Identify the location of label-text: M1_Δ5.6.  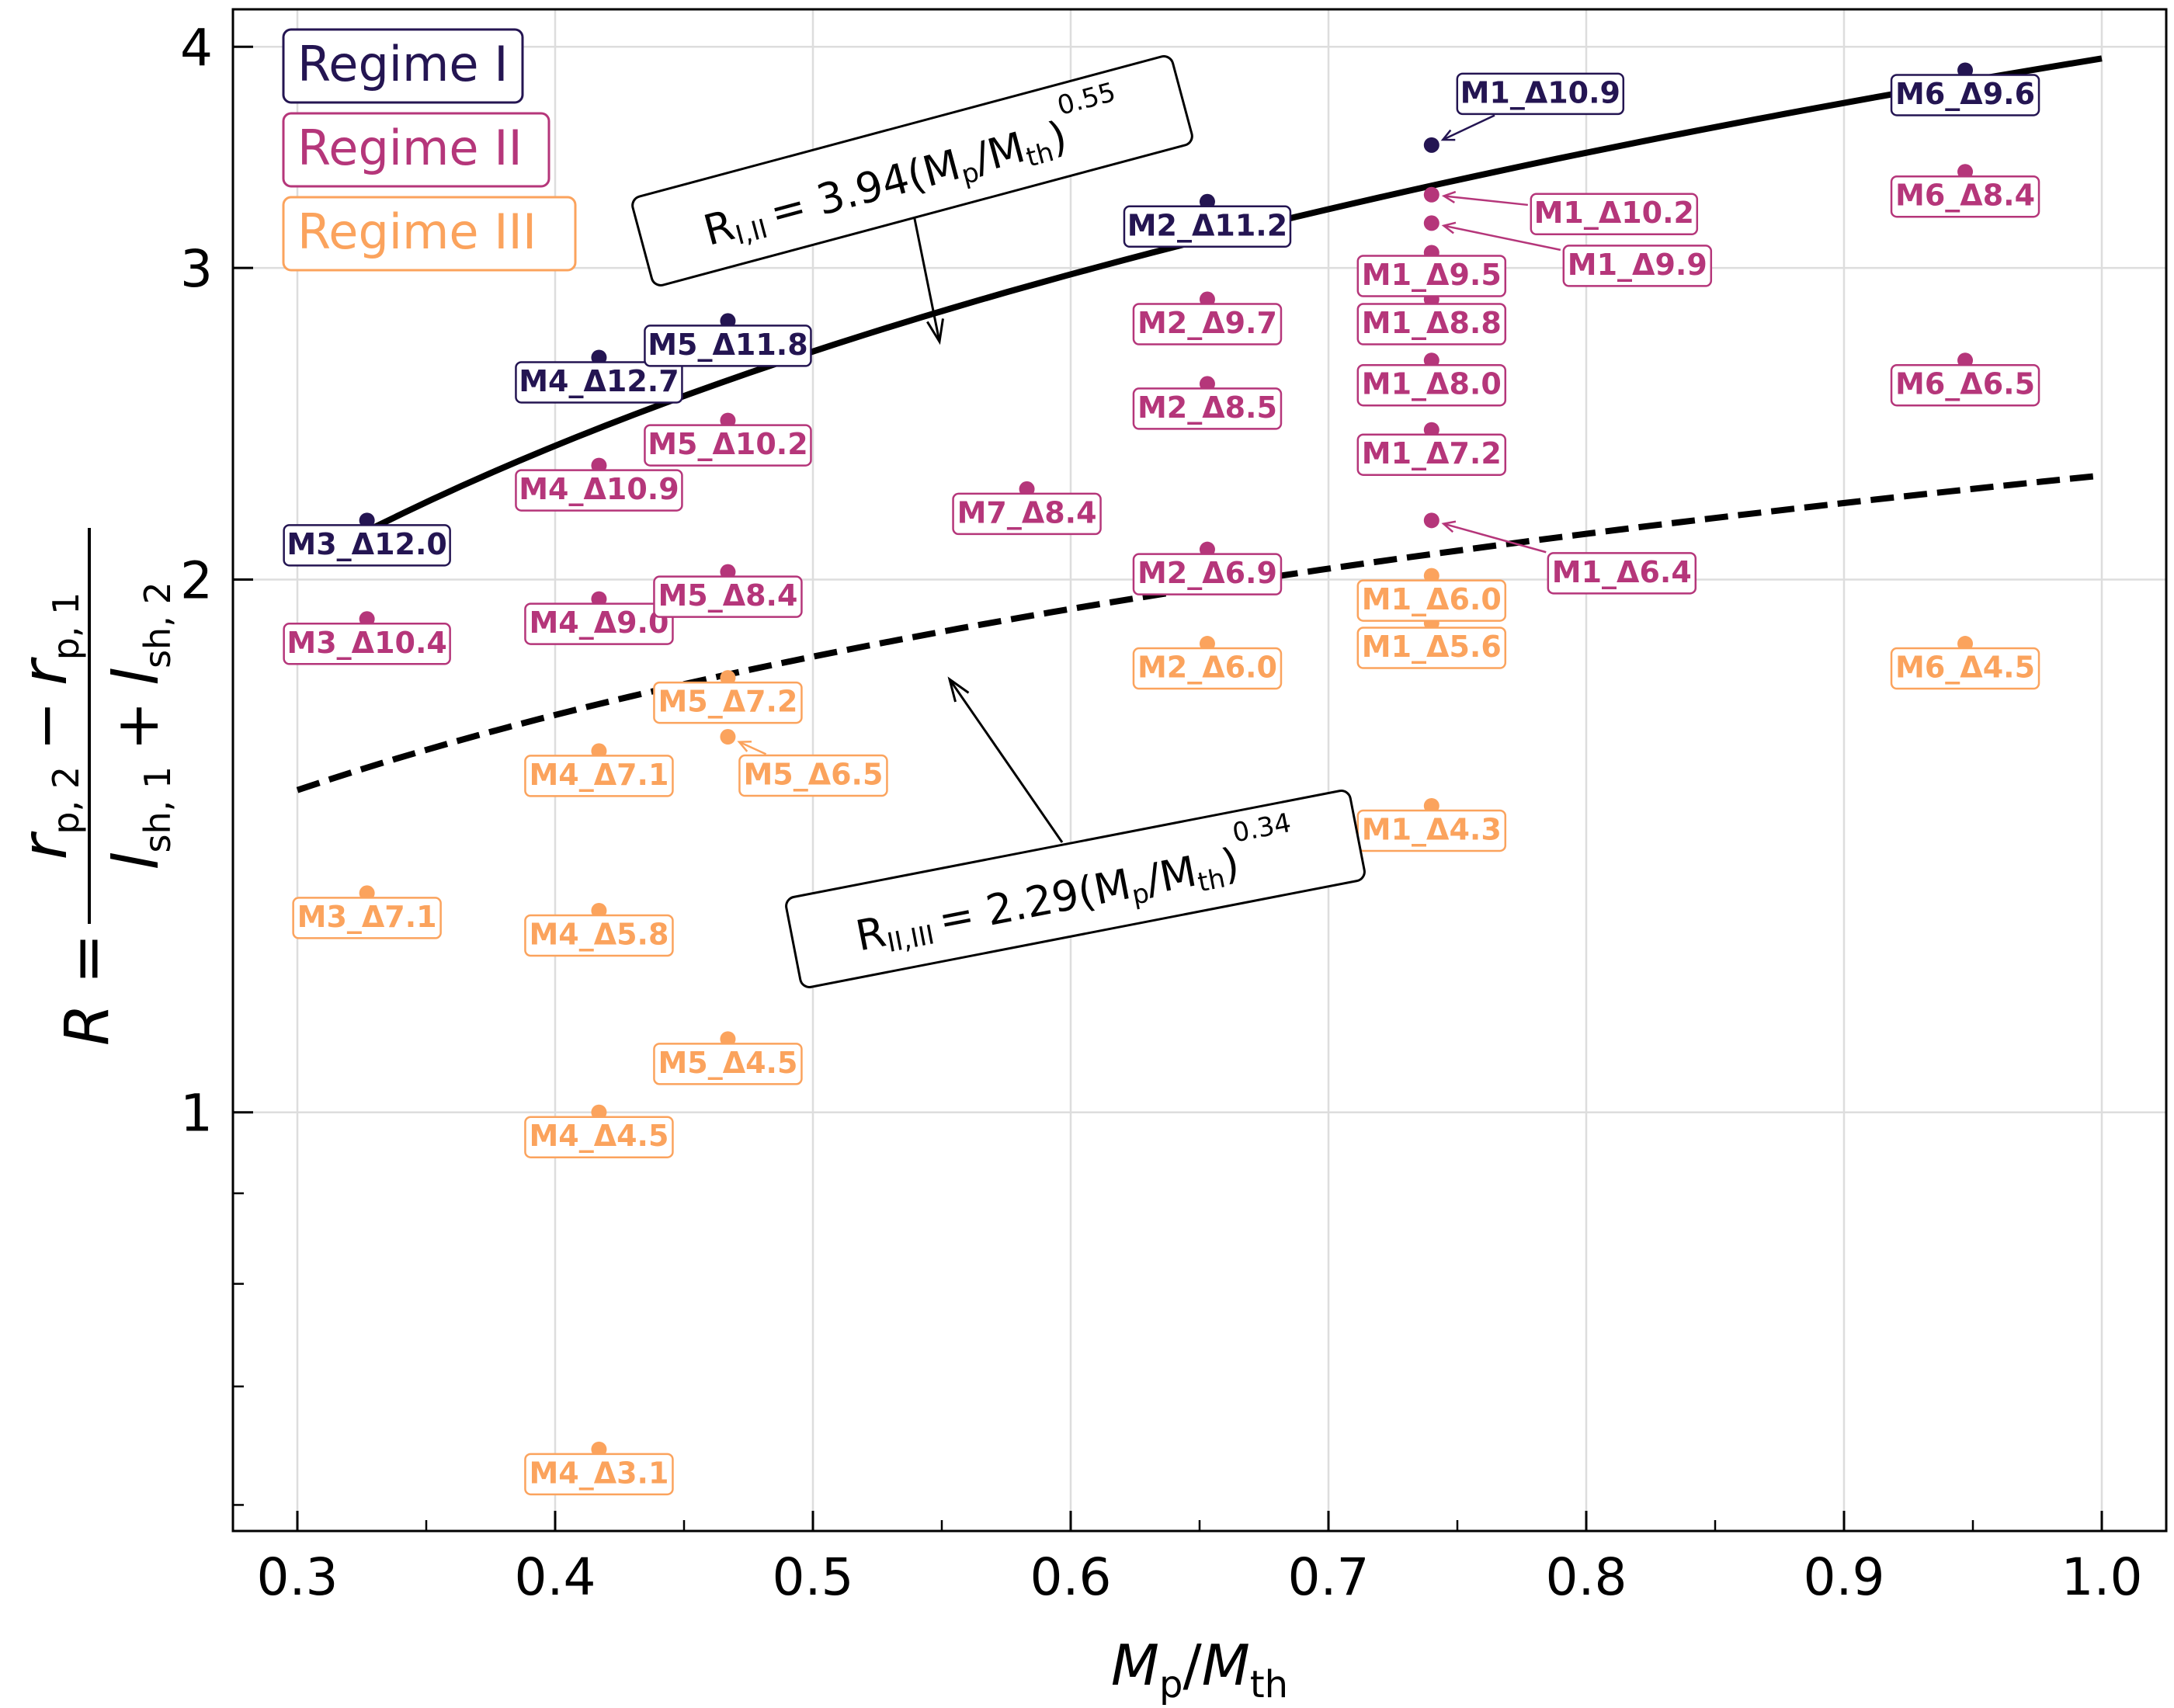
(1432, 647).